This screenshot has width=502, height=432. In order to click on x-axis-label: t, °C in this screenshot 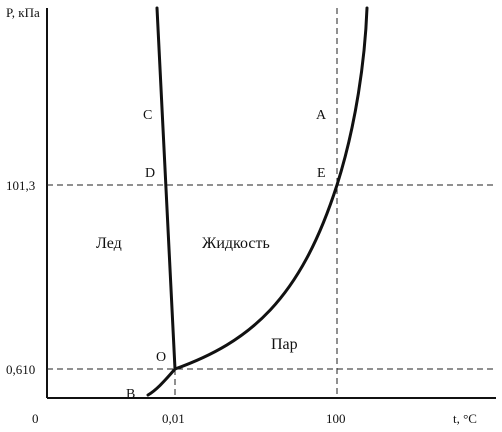, I will do `click(465, 418)`.